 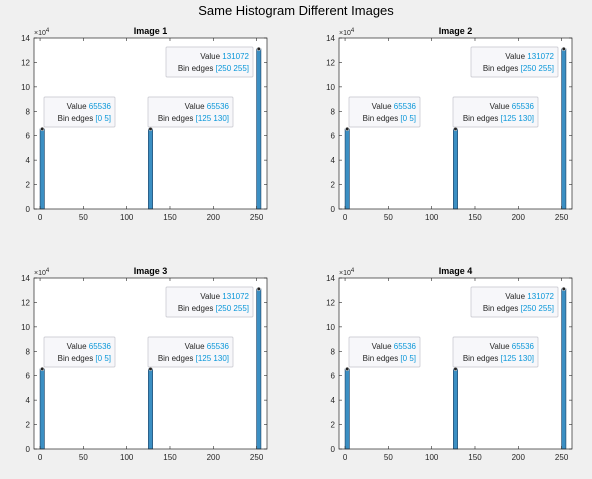 What do you see at coordinates (296, 10) in the screenshot?
I see `figure-title: Same Histogram Different Images` at bounding box center [296, 10].